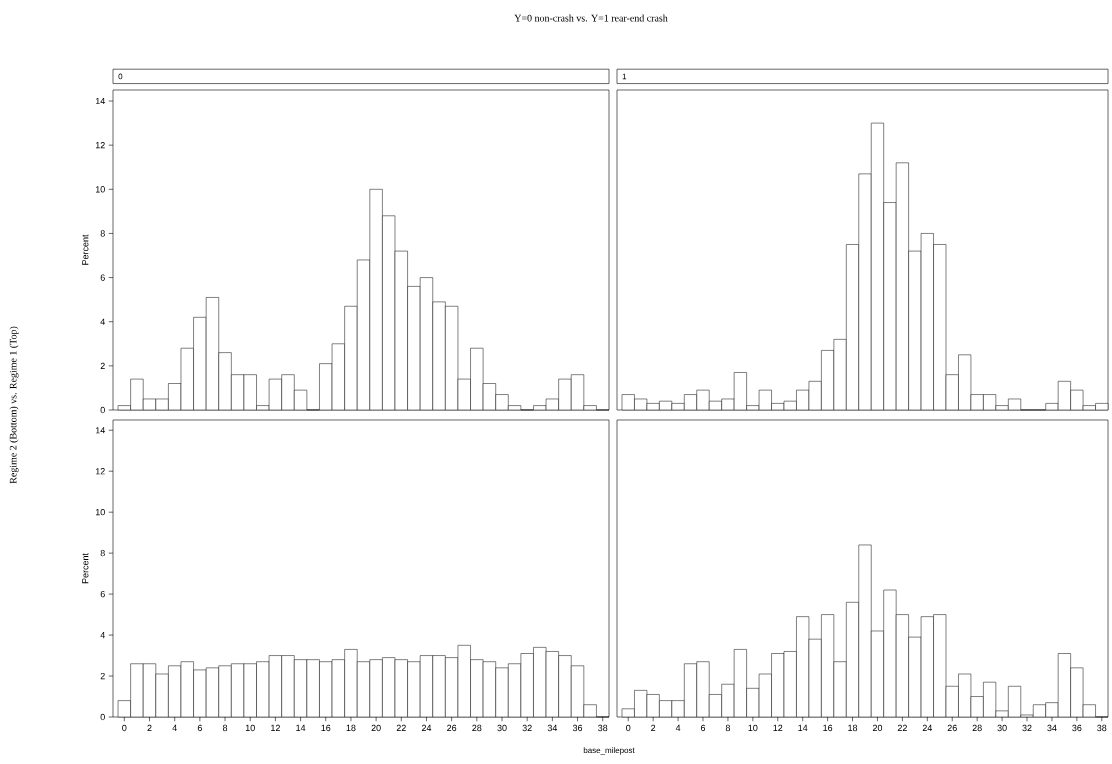  What do you see at coordinates (14, 405) in the screenshot?
I see `text: Regime 2 (Bottom) vs. Regime 1 (Top)` at bounding box center [14, 405].